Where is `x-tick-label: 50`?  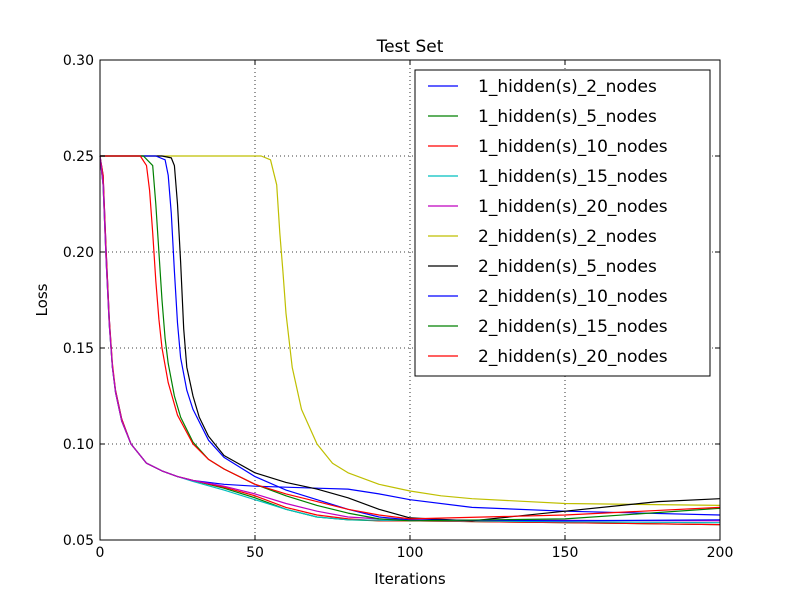
x-tick-label: 50 is located at coordinates (255, 553).